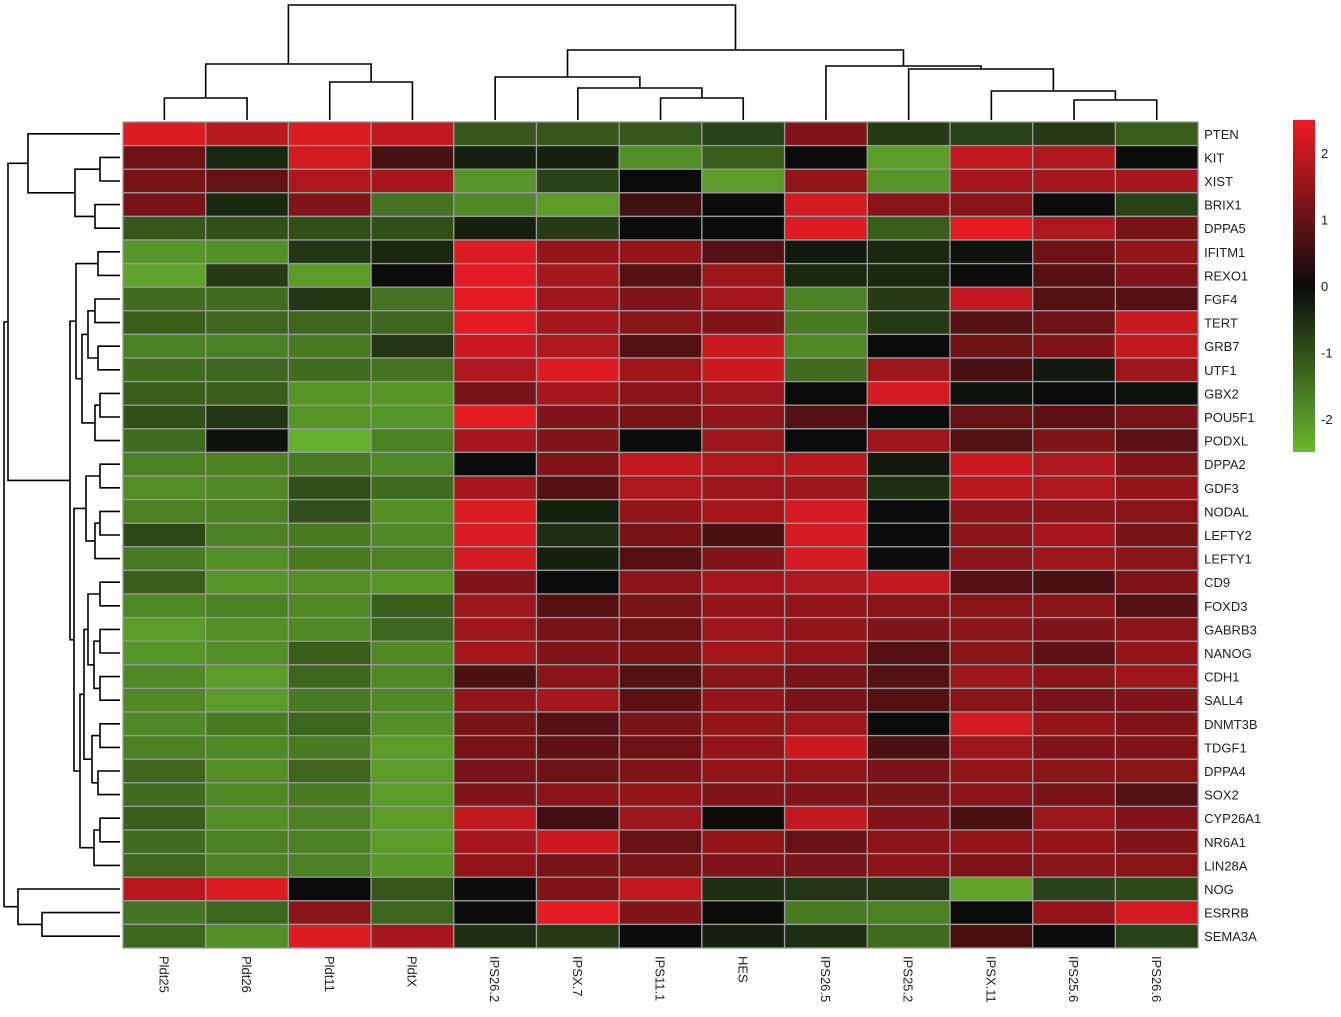  What do you see at coordinates (1220, 370) in the screenshot?
I see `row-label: UTF1` at bounding box center [1220, 370].